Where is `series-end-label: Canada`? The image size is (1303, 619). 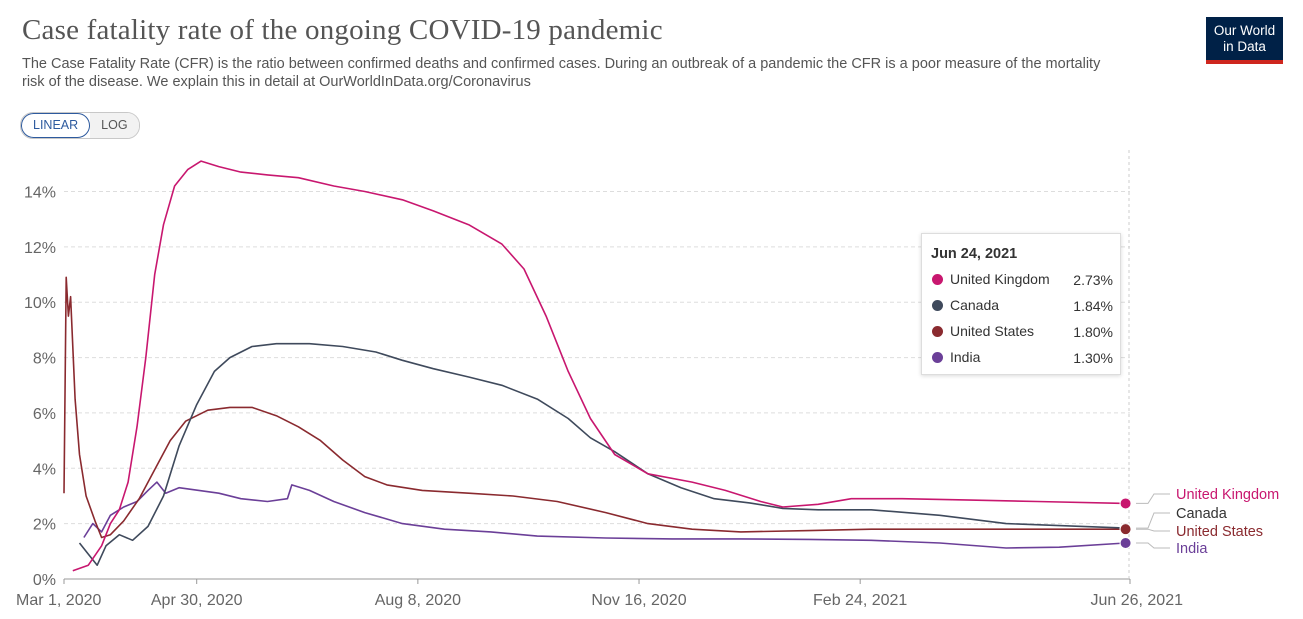
series-end-label: Canada is located at coordinates (1202, 514).